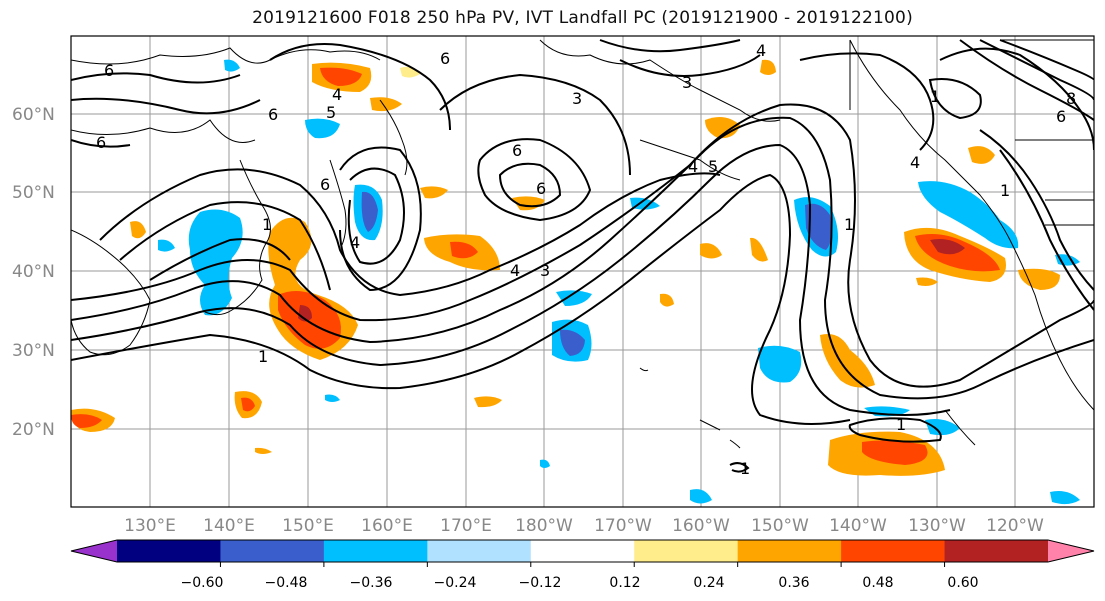 The width and height of the screenshot is (1105, 601). Describe the element at coordinates (229, 526) in the screenshot. I see `lon-label: 140°E` at that location.